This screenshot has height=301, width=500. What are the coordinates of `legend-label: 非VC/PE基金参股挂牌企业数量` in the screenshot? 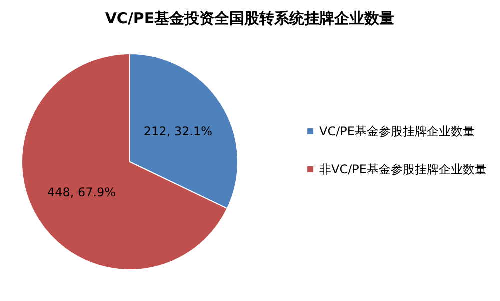 It's located at (404, 169).